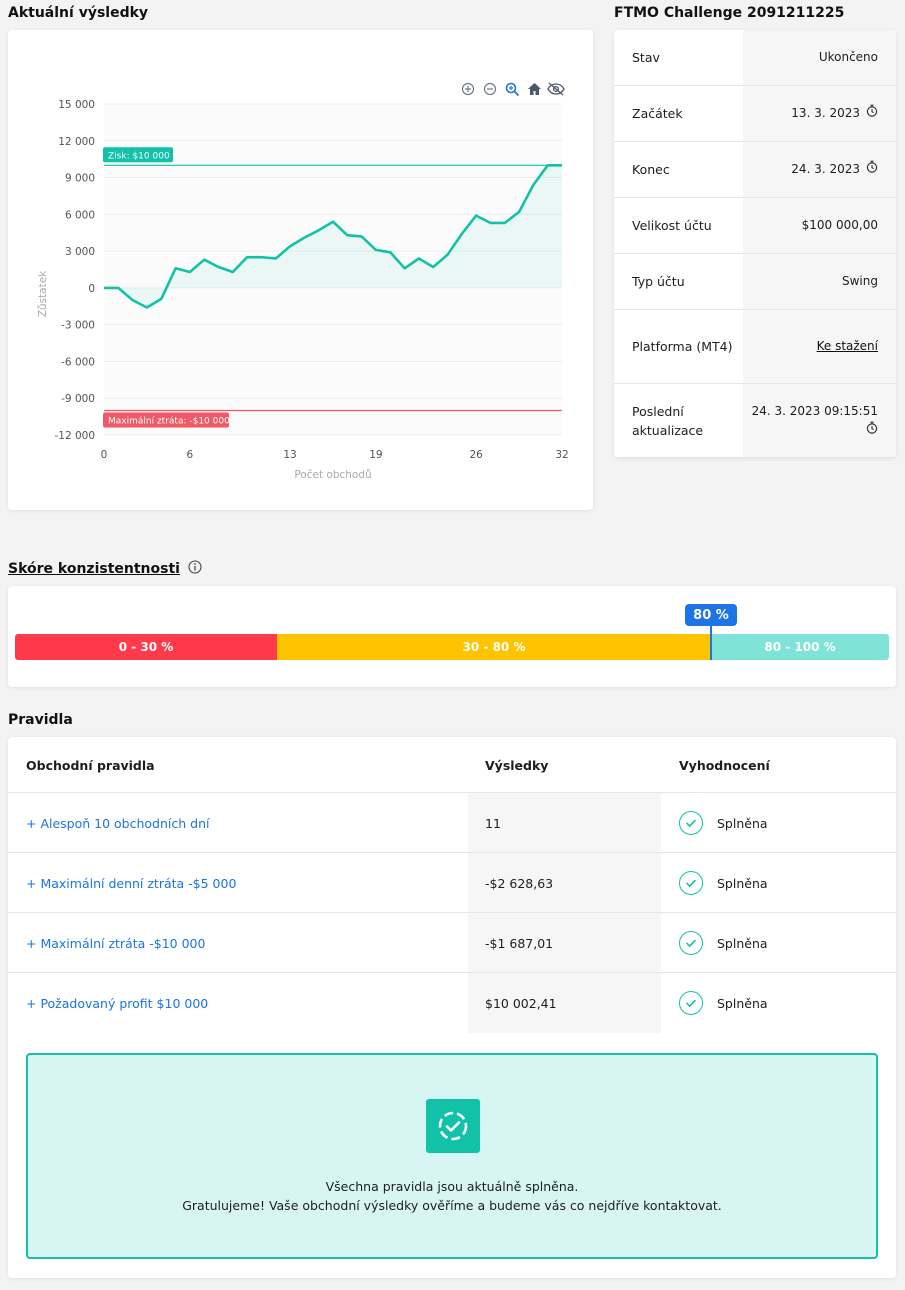 This screenshot has width=905, height=1290. I want to click on y-tick-label: -12 000, so click(74, 436).